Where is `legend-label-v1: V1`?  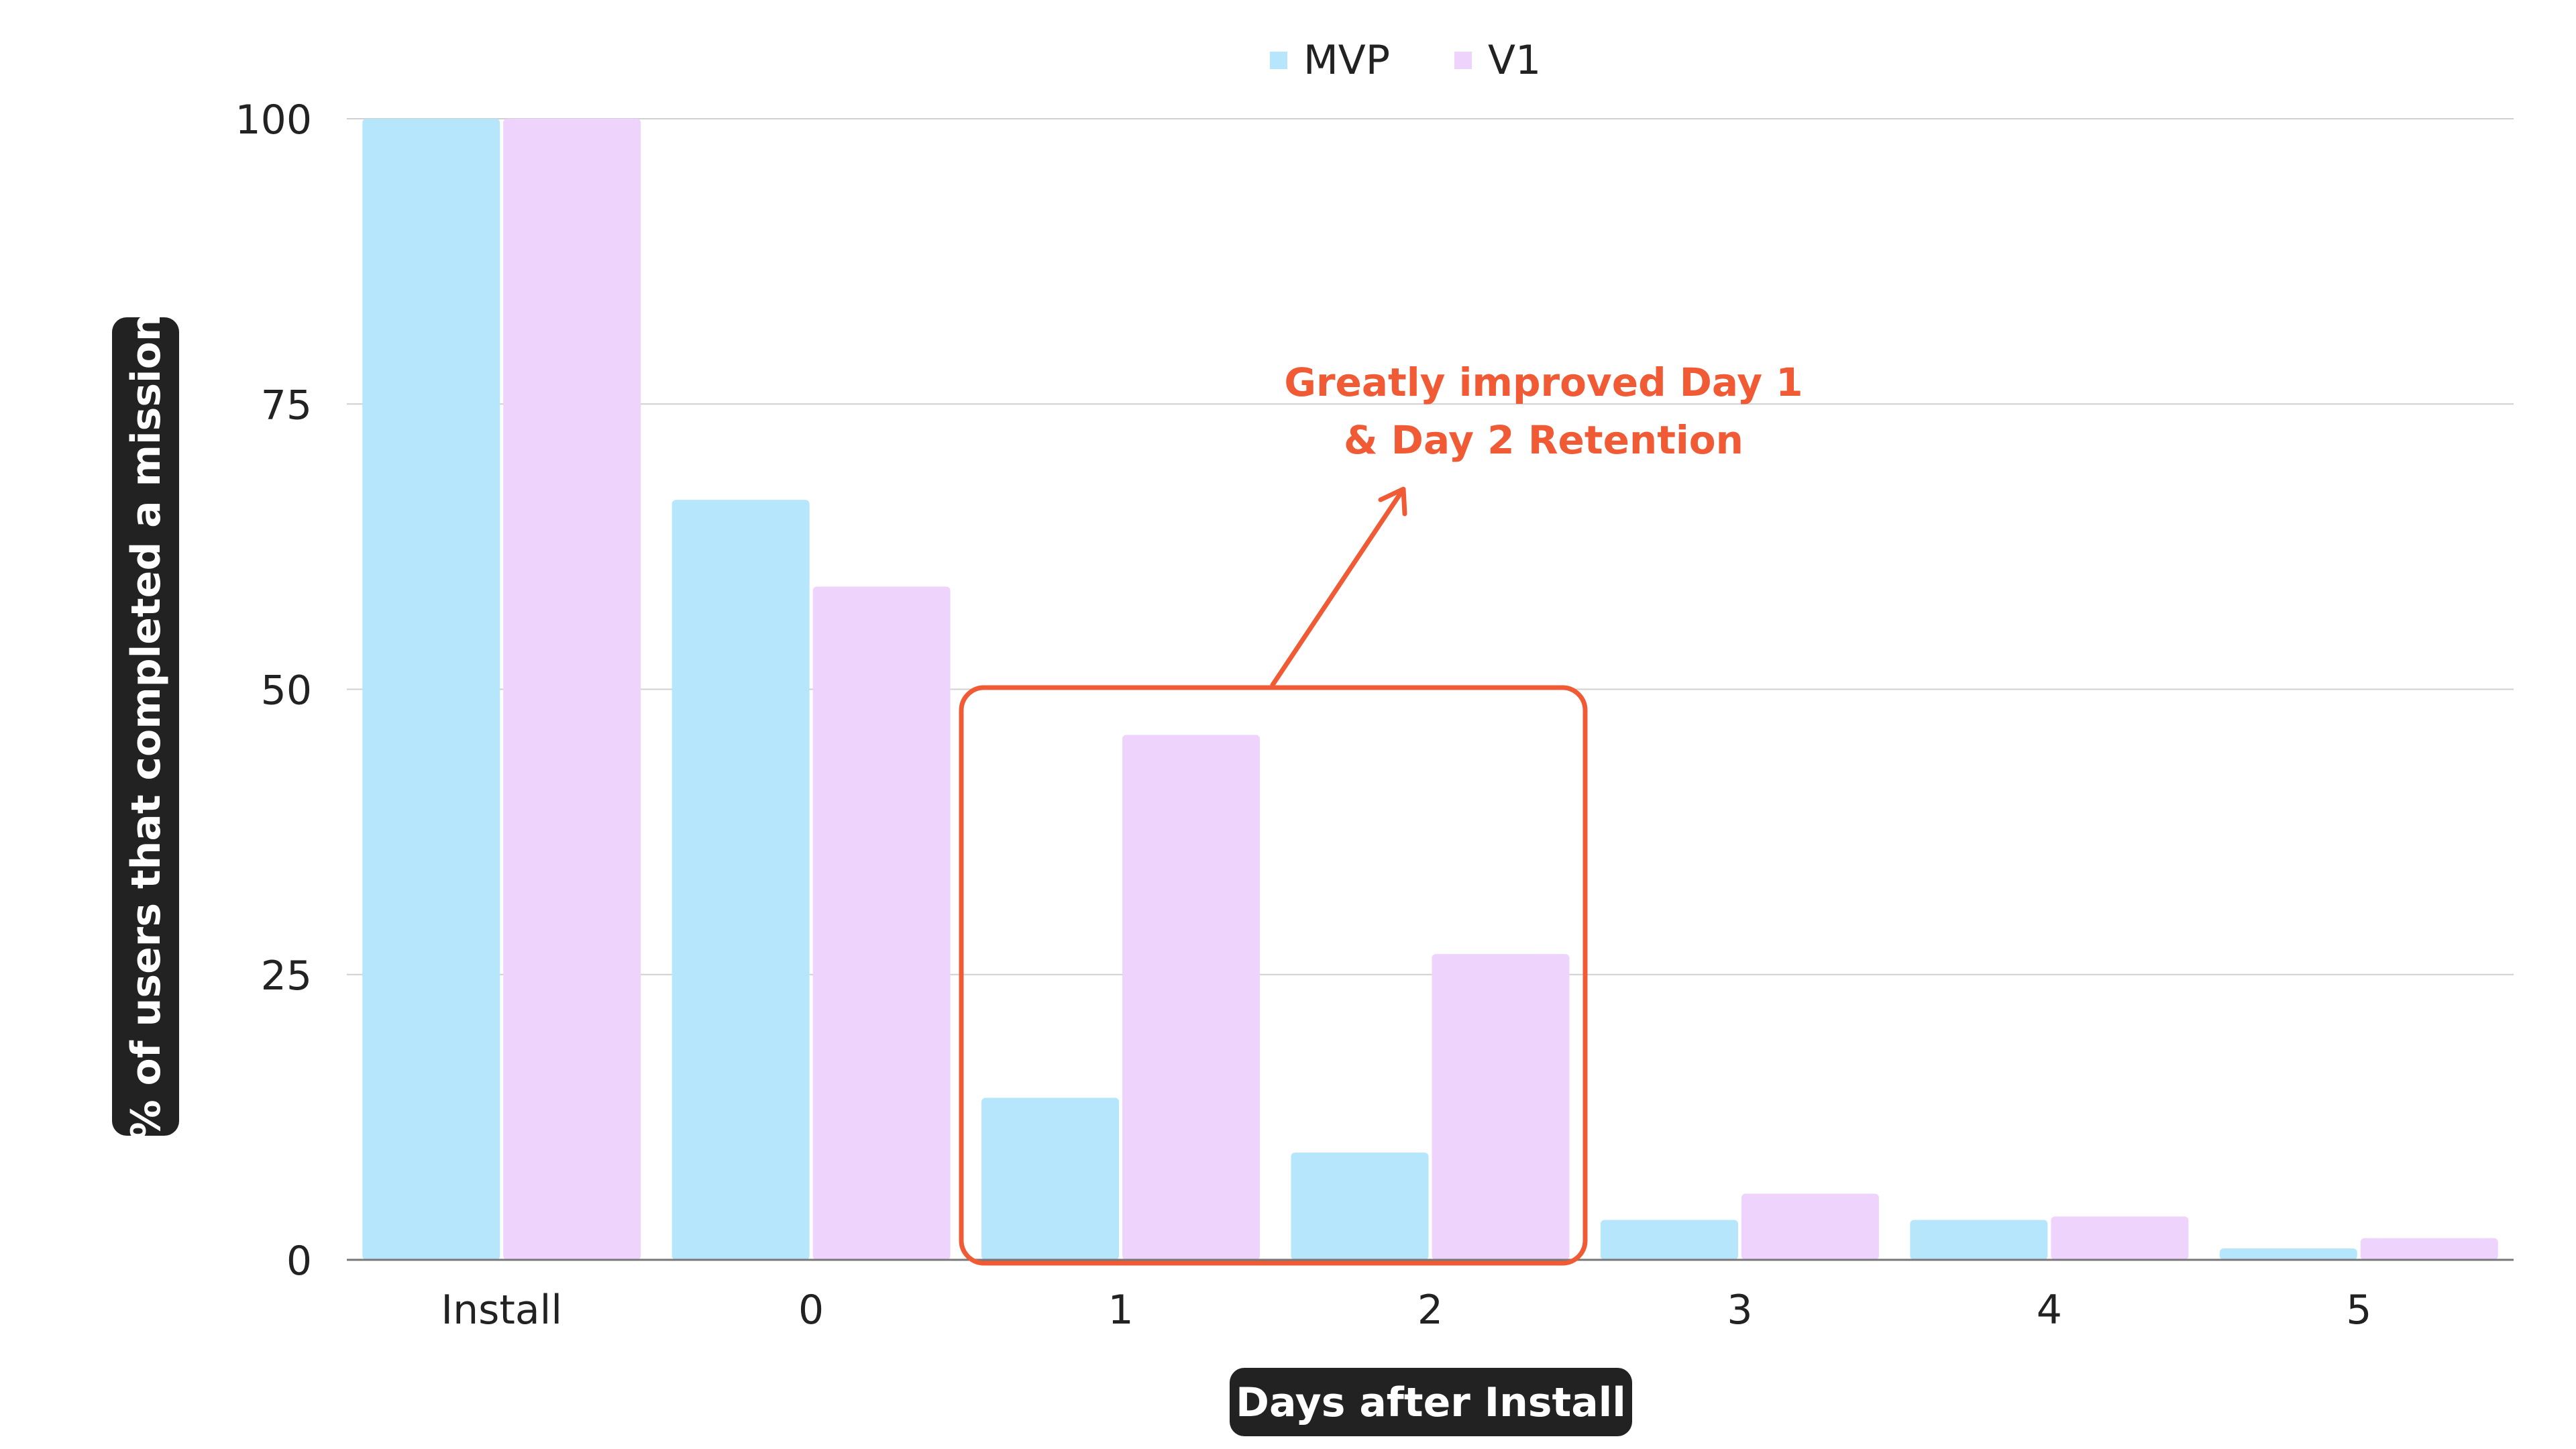
legend-label-v1: V1 is located at coordinates (1514, 60).